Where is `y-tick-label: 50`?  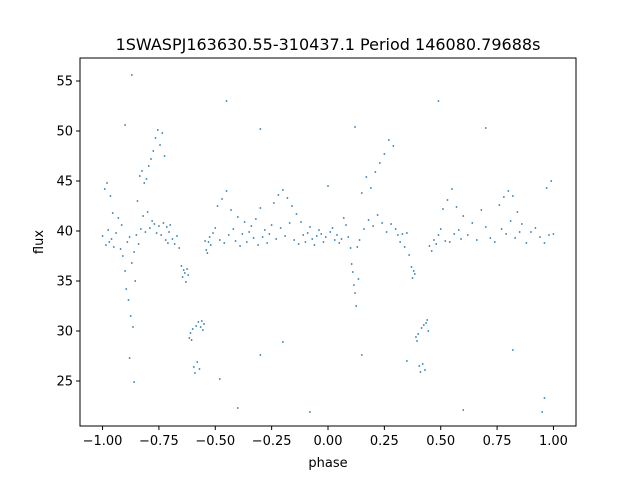 y-tick-label: 50 is located at coordinates (64, 132).